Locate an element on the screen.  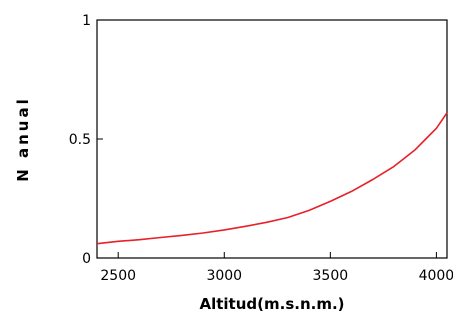
x-tick-label: 3500 is located at coordinates (331, 276).